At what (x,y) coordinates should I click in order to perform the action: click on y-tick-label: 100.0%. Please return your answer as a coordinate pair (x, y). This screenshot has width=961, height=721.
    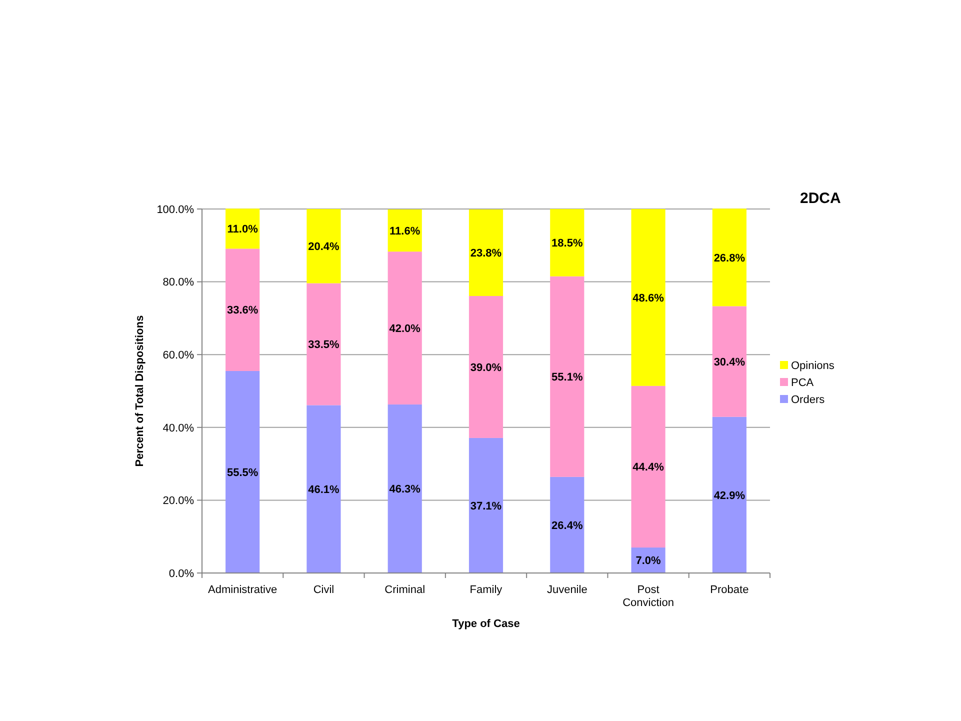
    Looking at the image, I should click on (175, 210).